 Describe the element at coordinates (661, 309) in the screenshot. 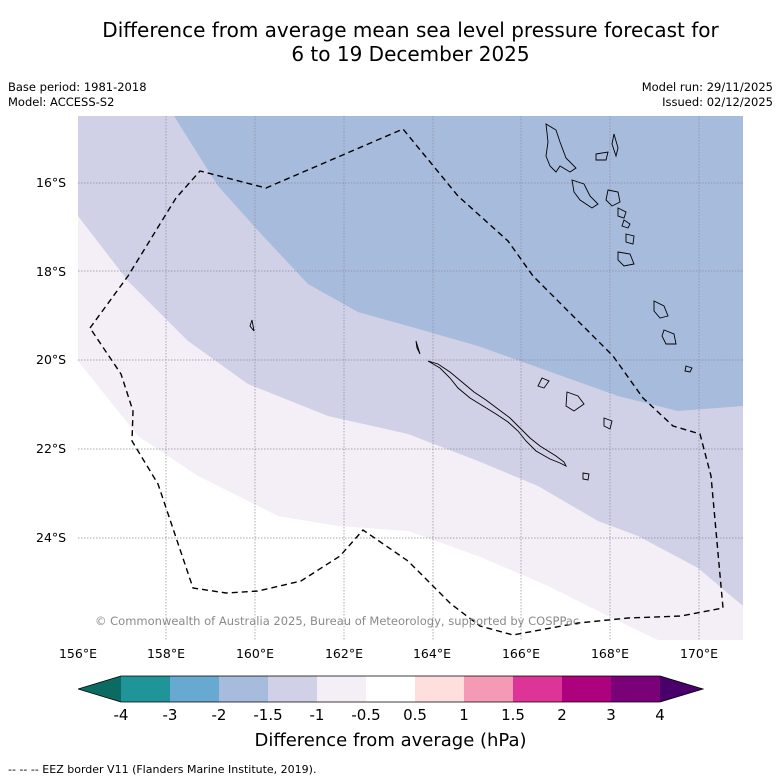

I see `vanuatu-tanna` at that location.